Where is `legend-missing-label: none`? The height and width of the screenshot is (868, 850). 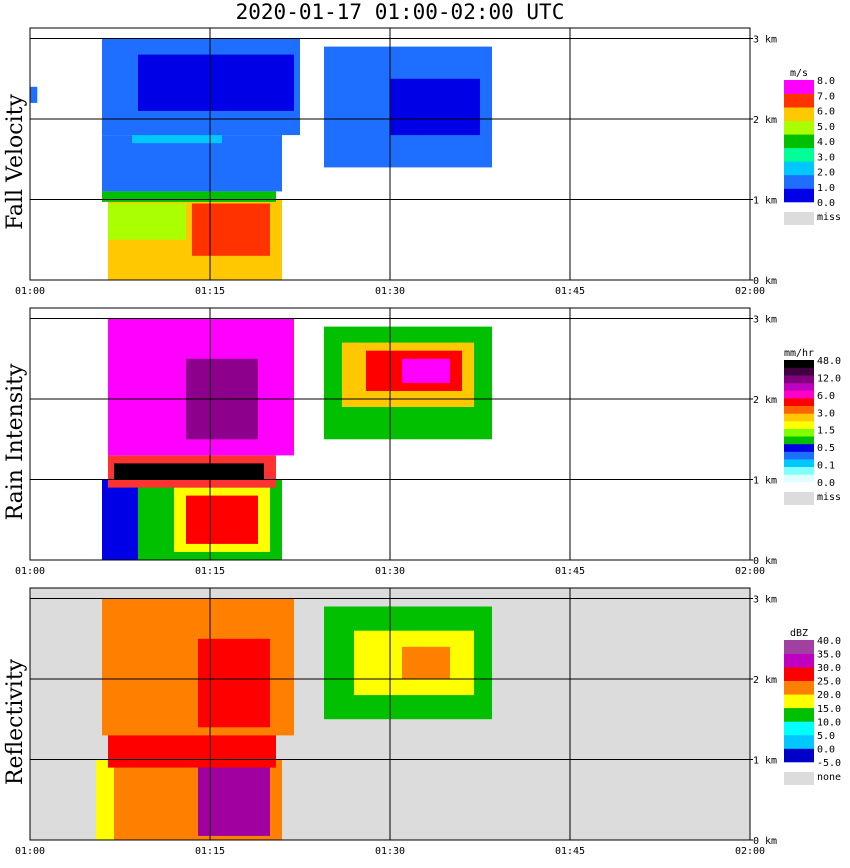 legend-missing-label: none is located at coordinates (829, 777).